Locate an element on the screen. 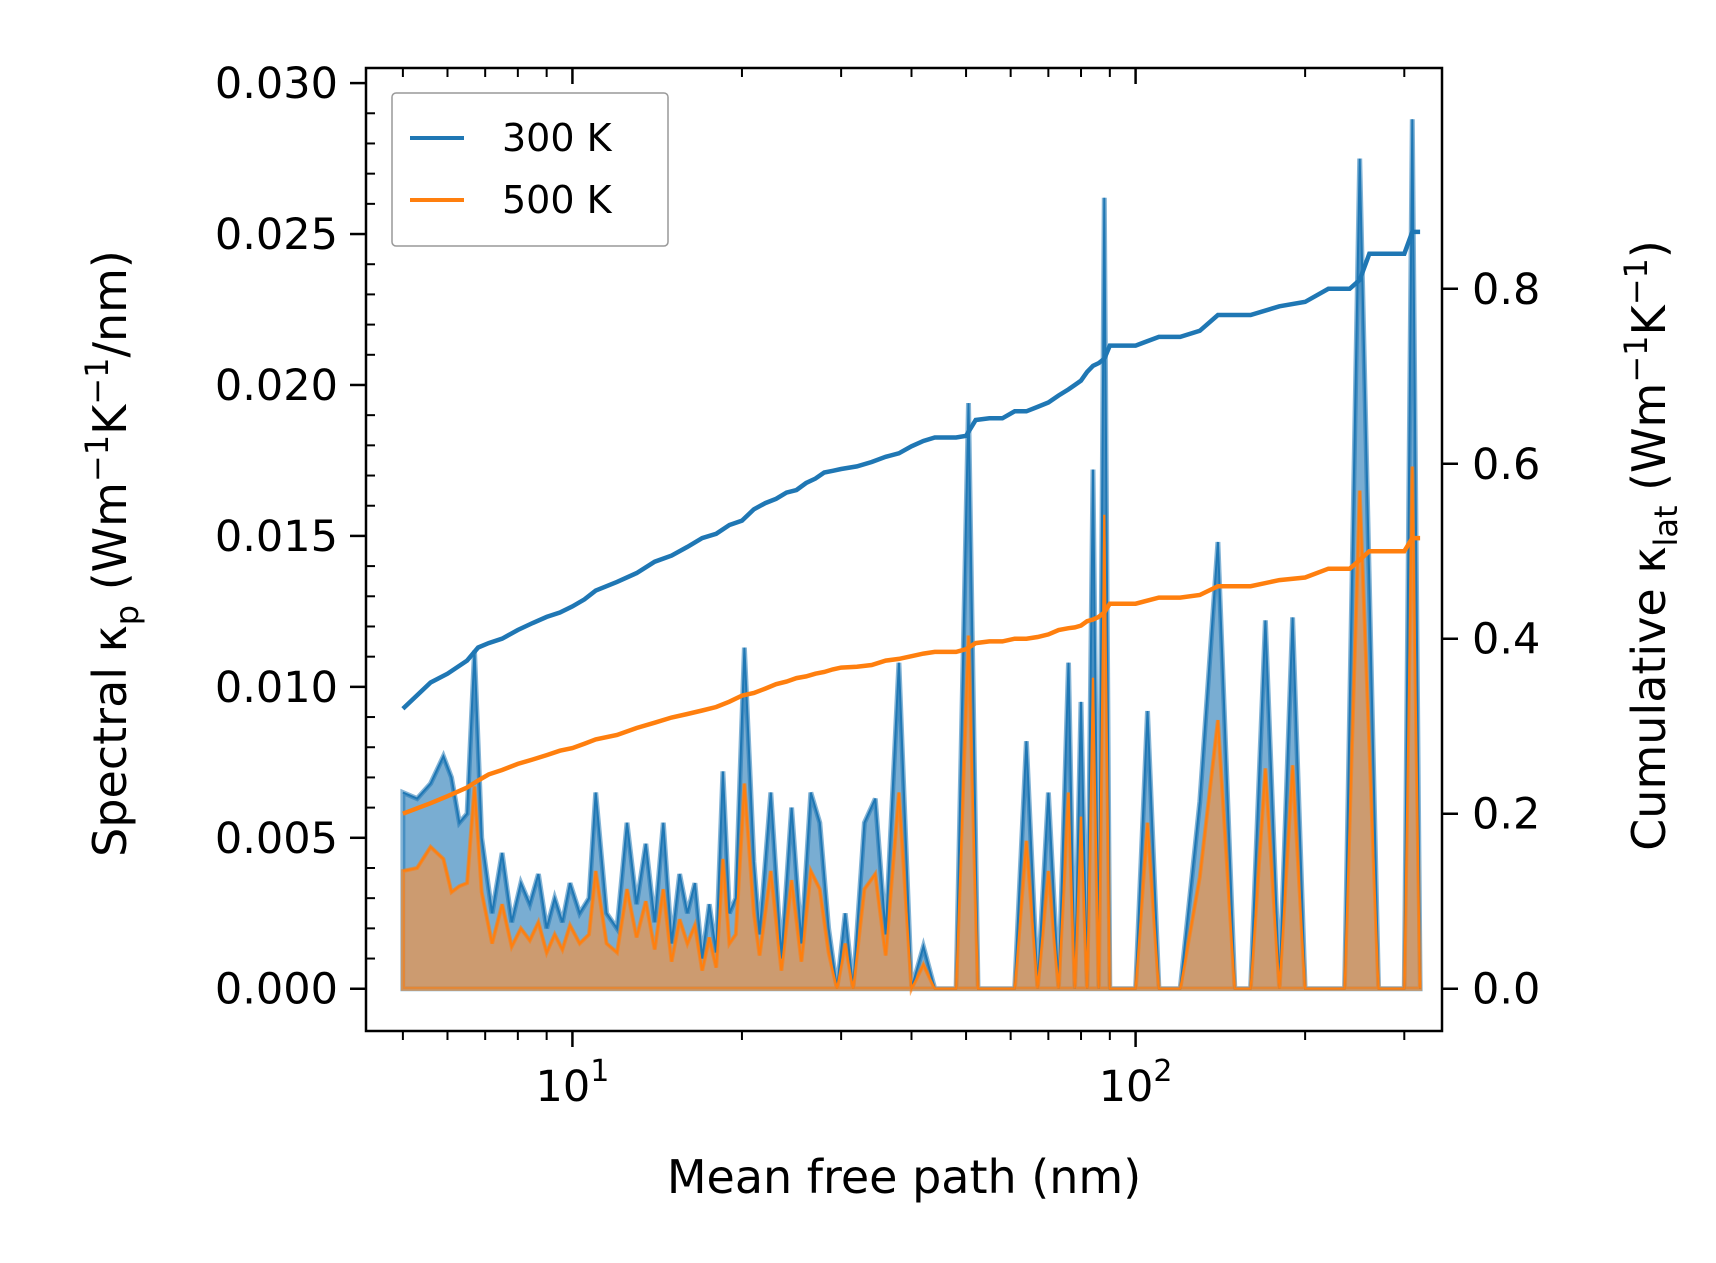  y-left-label-sup1: −1 is located at coordinates (97, 458).